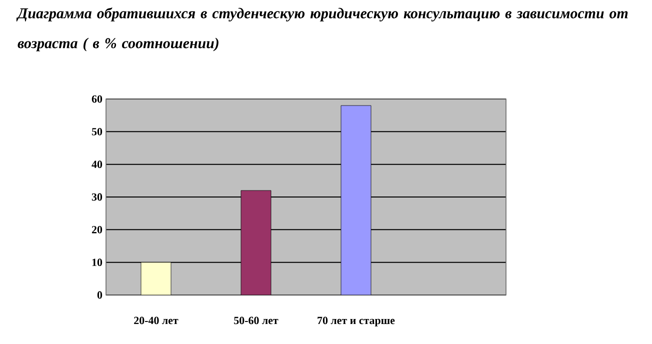 This screenshot has width=652, height=344. Describe the element at coordinates (97, 230) in the screenshot. I see `y-tick-label: 20` at that location.